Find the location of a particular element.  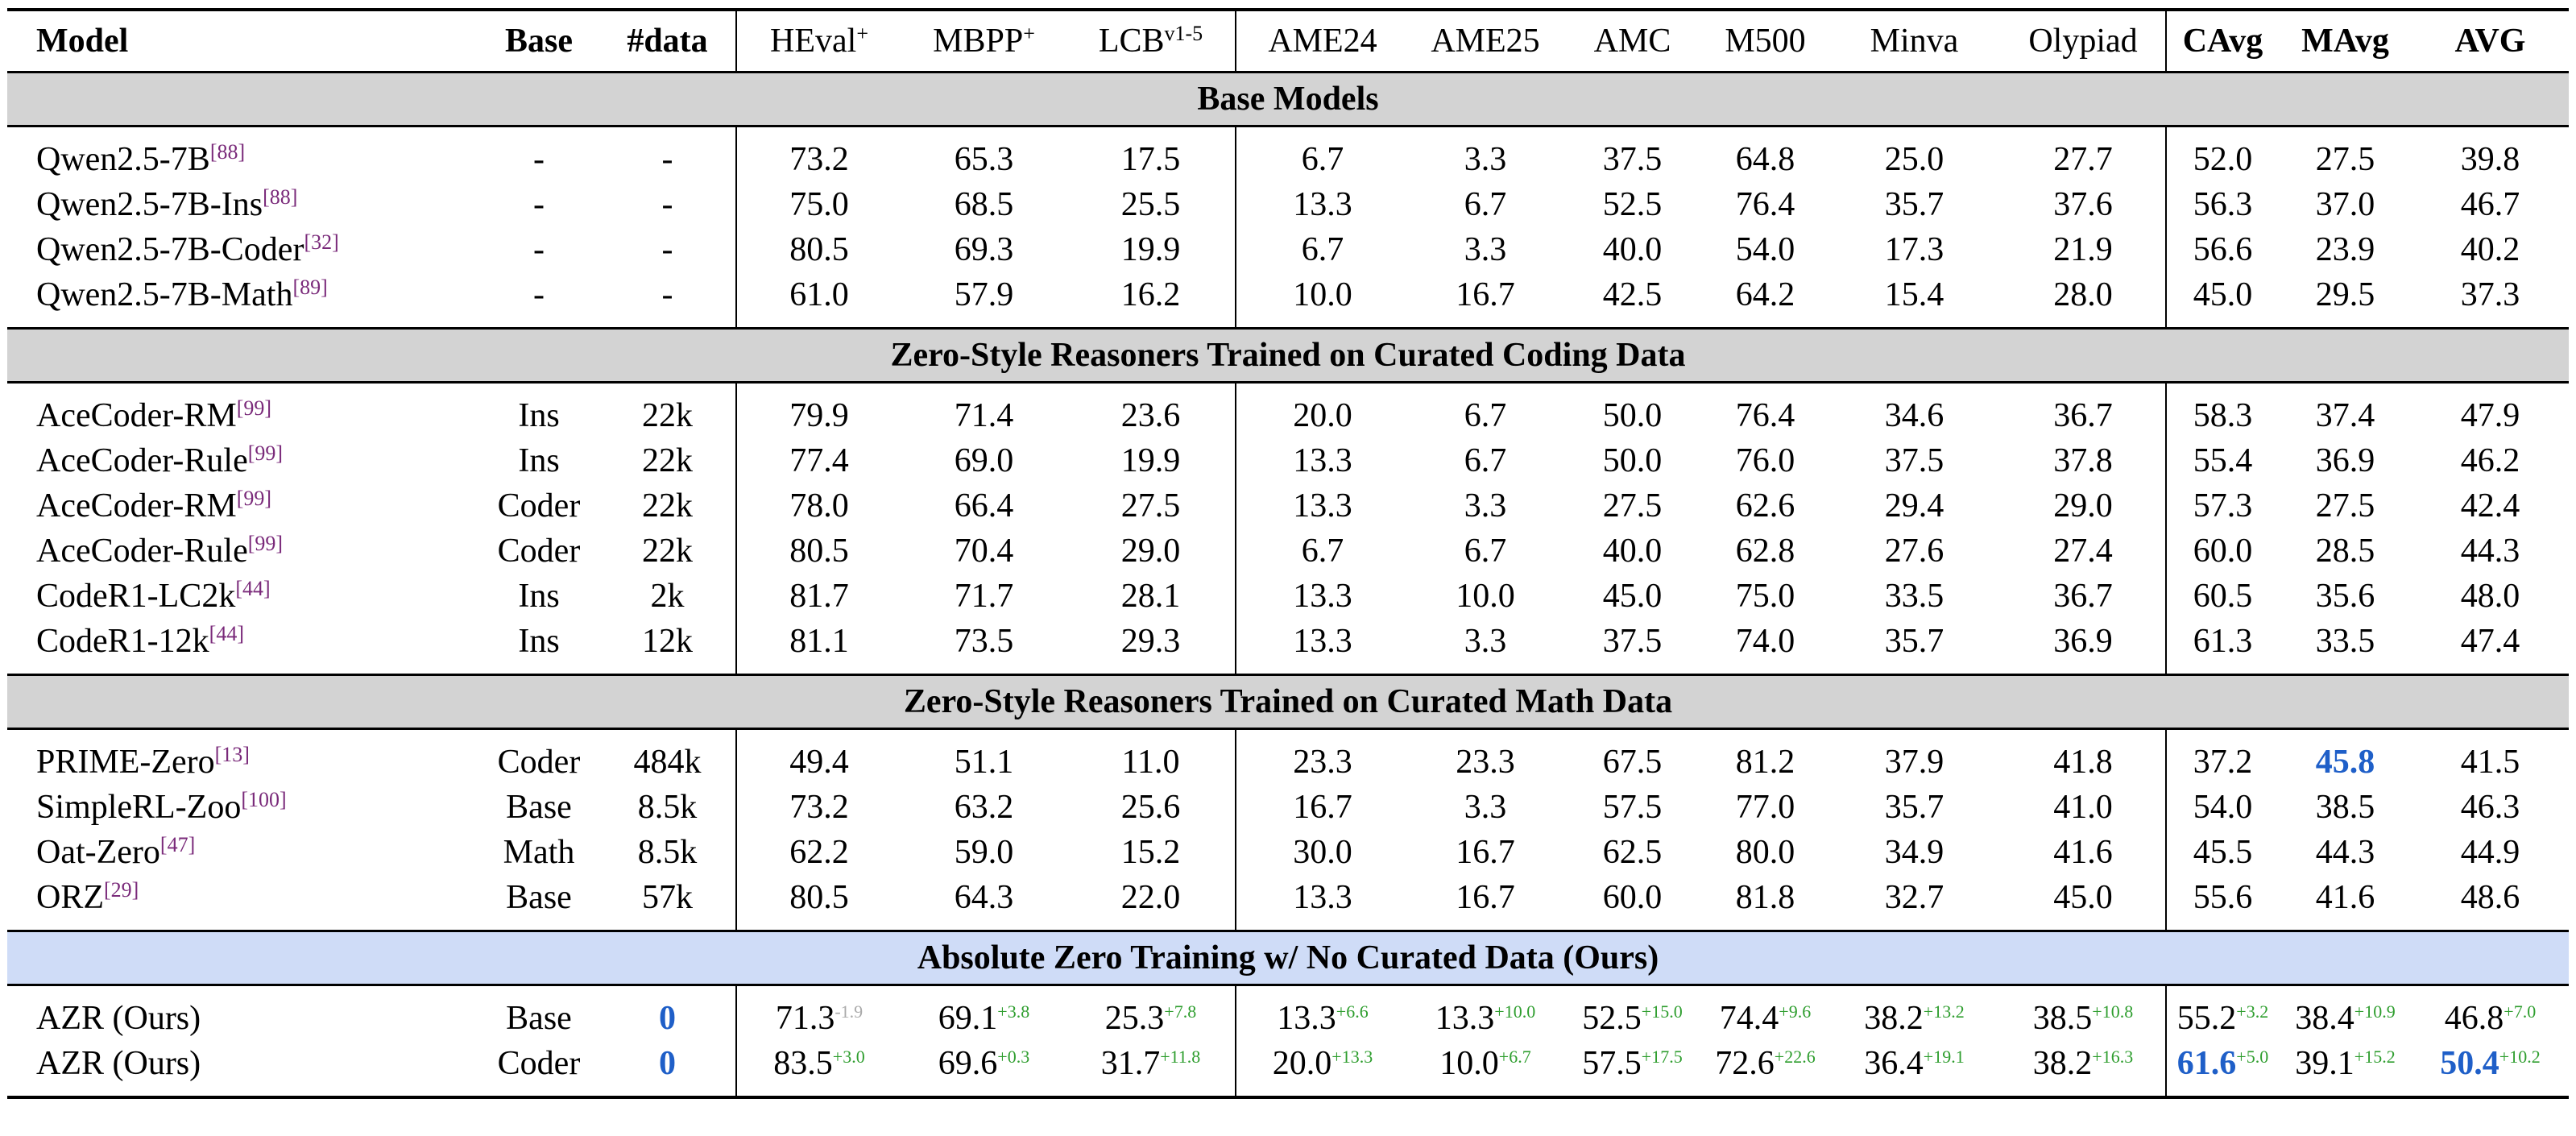

cell-text: Base is located at coordinates (539, 807).